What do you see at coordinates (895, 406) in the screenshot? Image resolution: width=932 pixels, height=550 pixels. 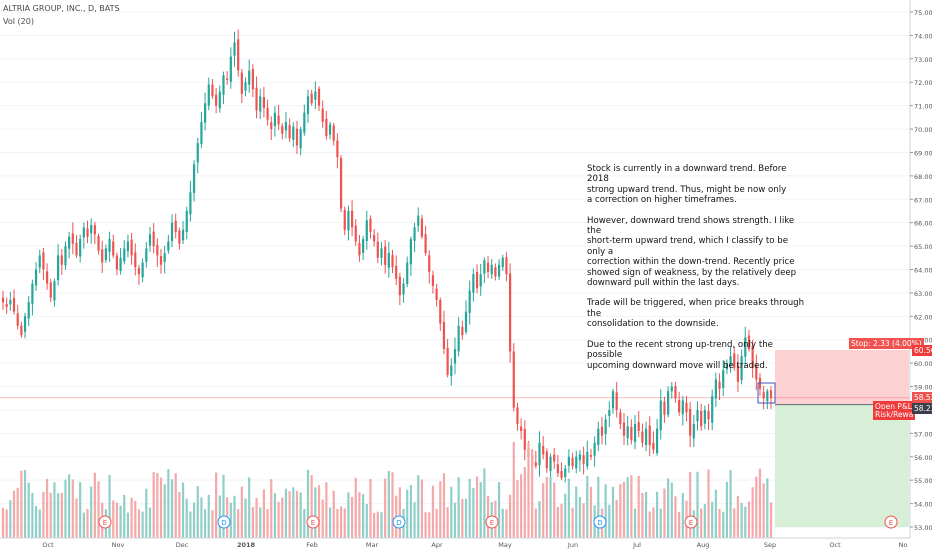 I see `open-pl-label: Open P&L:` at bounding box center [895, 406].